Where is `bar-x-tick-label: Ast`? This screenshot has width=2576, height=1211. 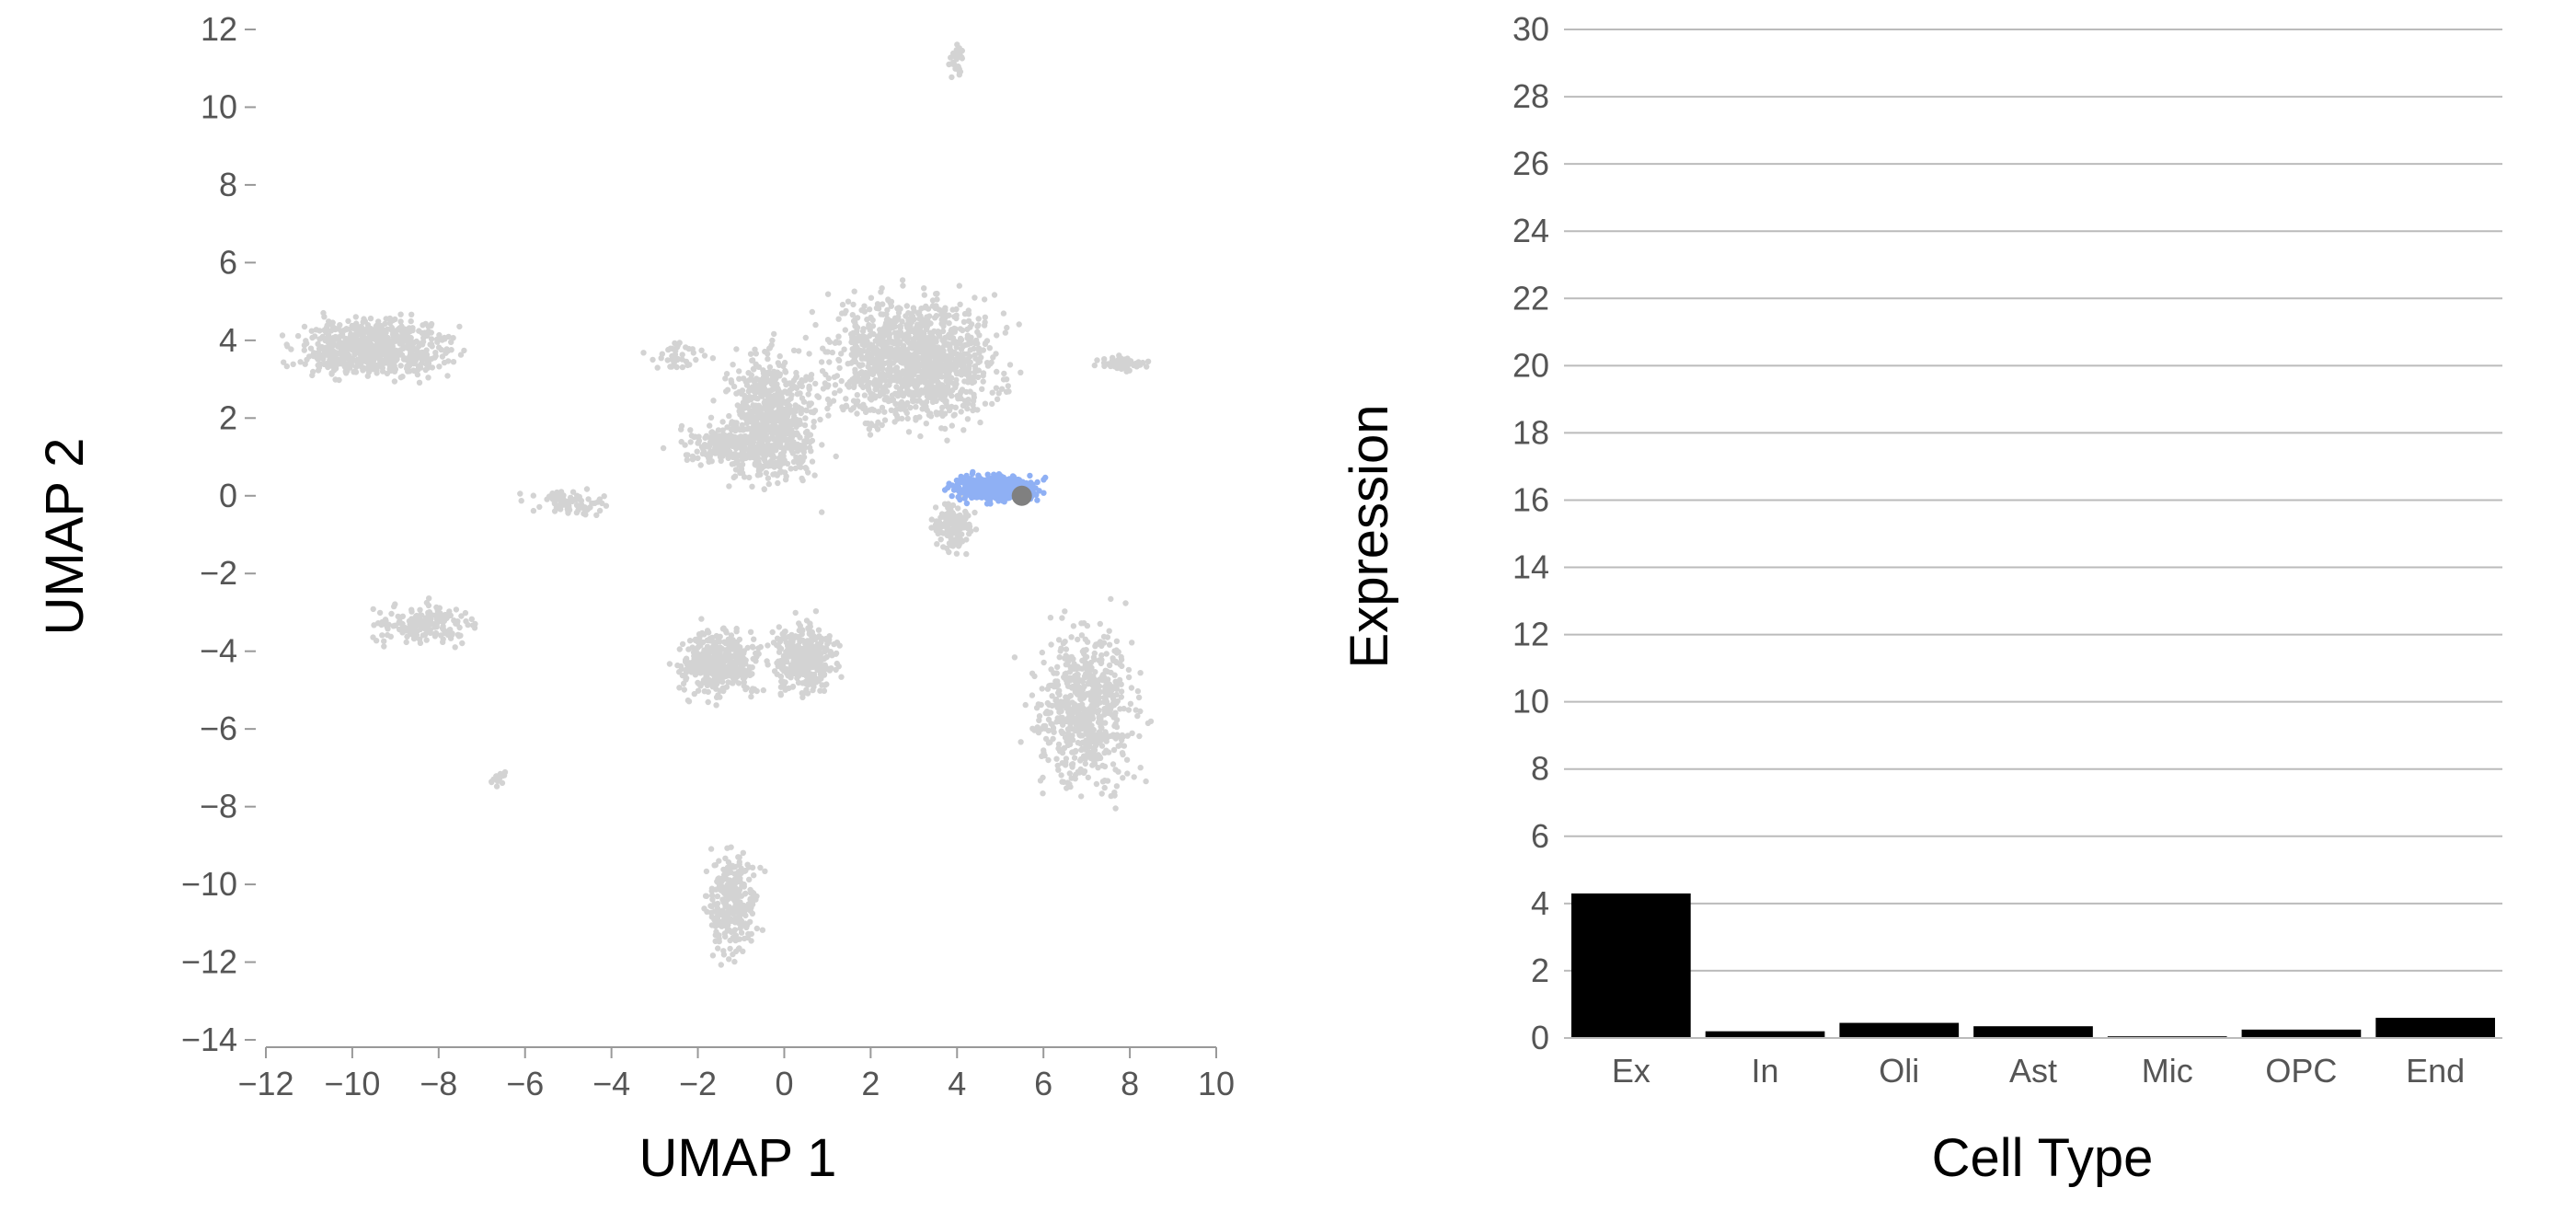 bar-x-tick-label: Ast is located at coordinates (2033, 1071).